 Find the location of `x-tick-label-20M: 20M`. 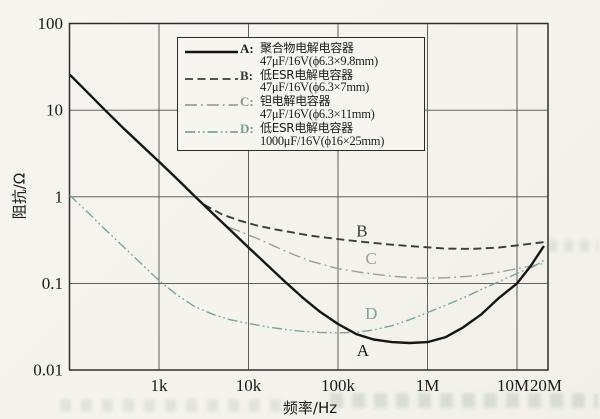

x-tick-label-20M: 20M is located at coordinates (546, 385).